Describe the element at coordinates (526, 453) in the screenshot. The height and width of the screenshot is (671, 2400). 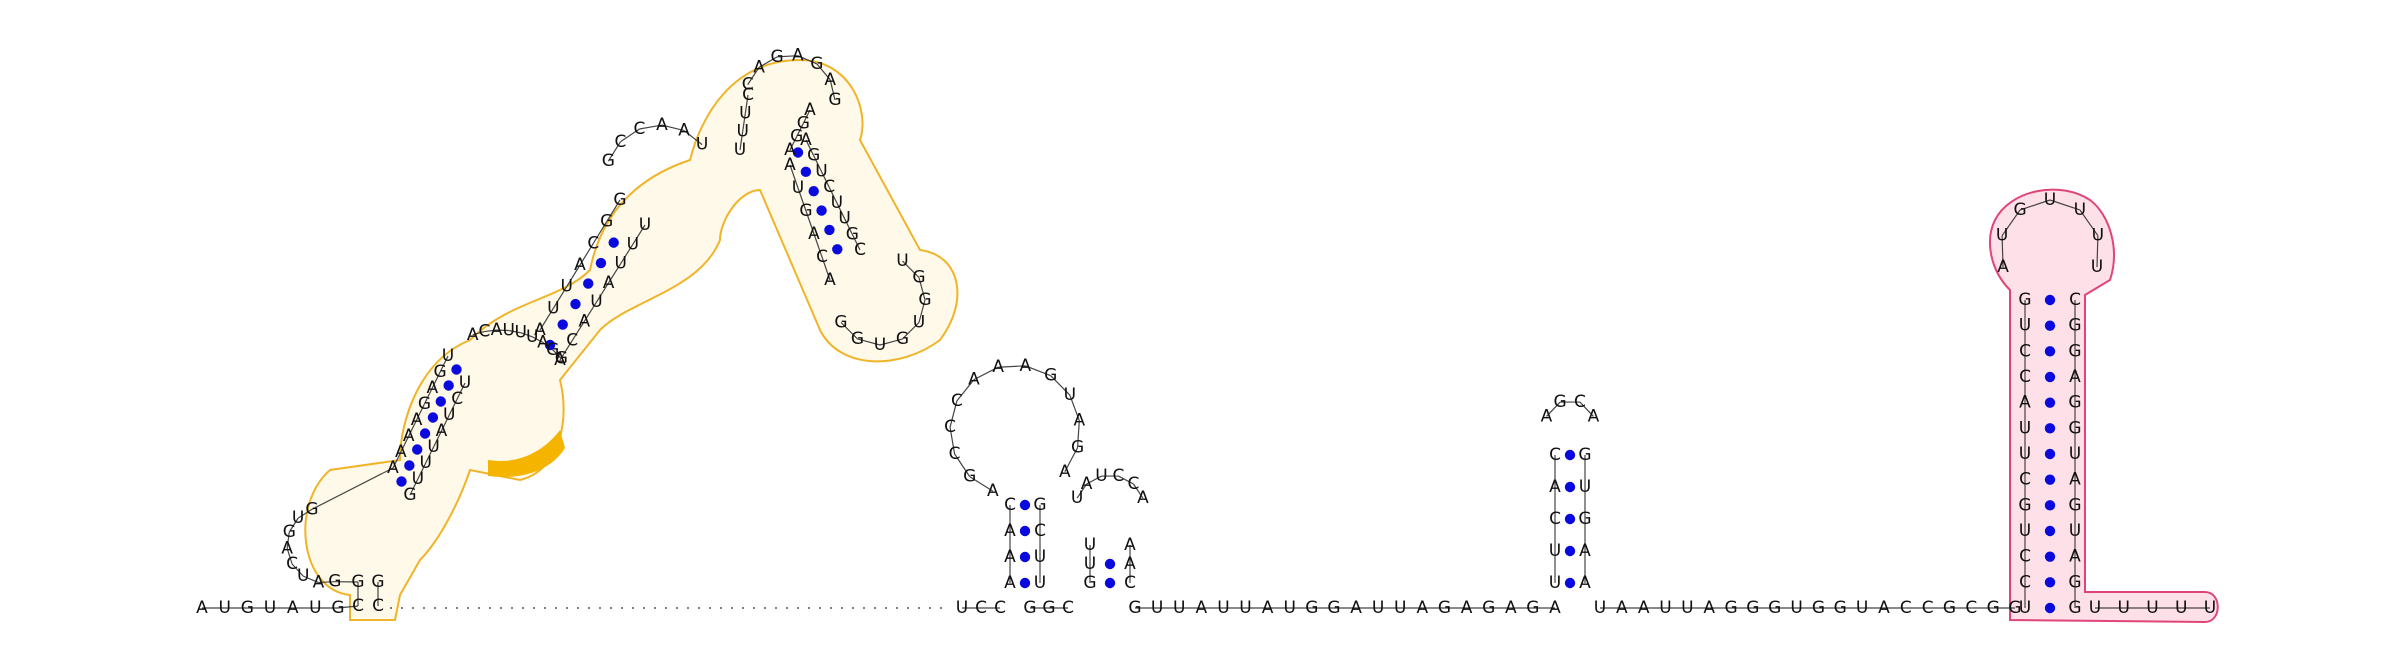
I see `orange-domain-highlight` at that location.